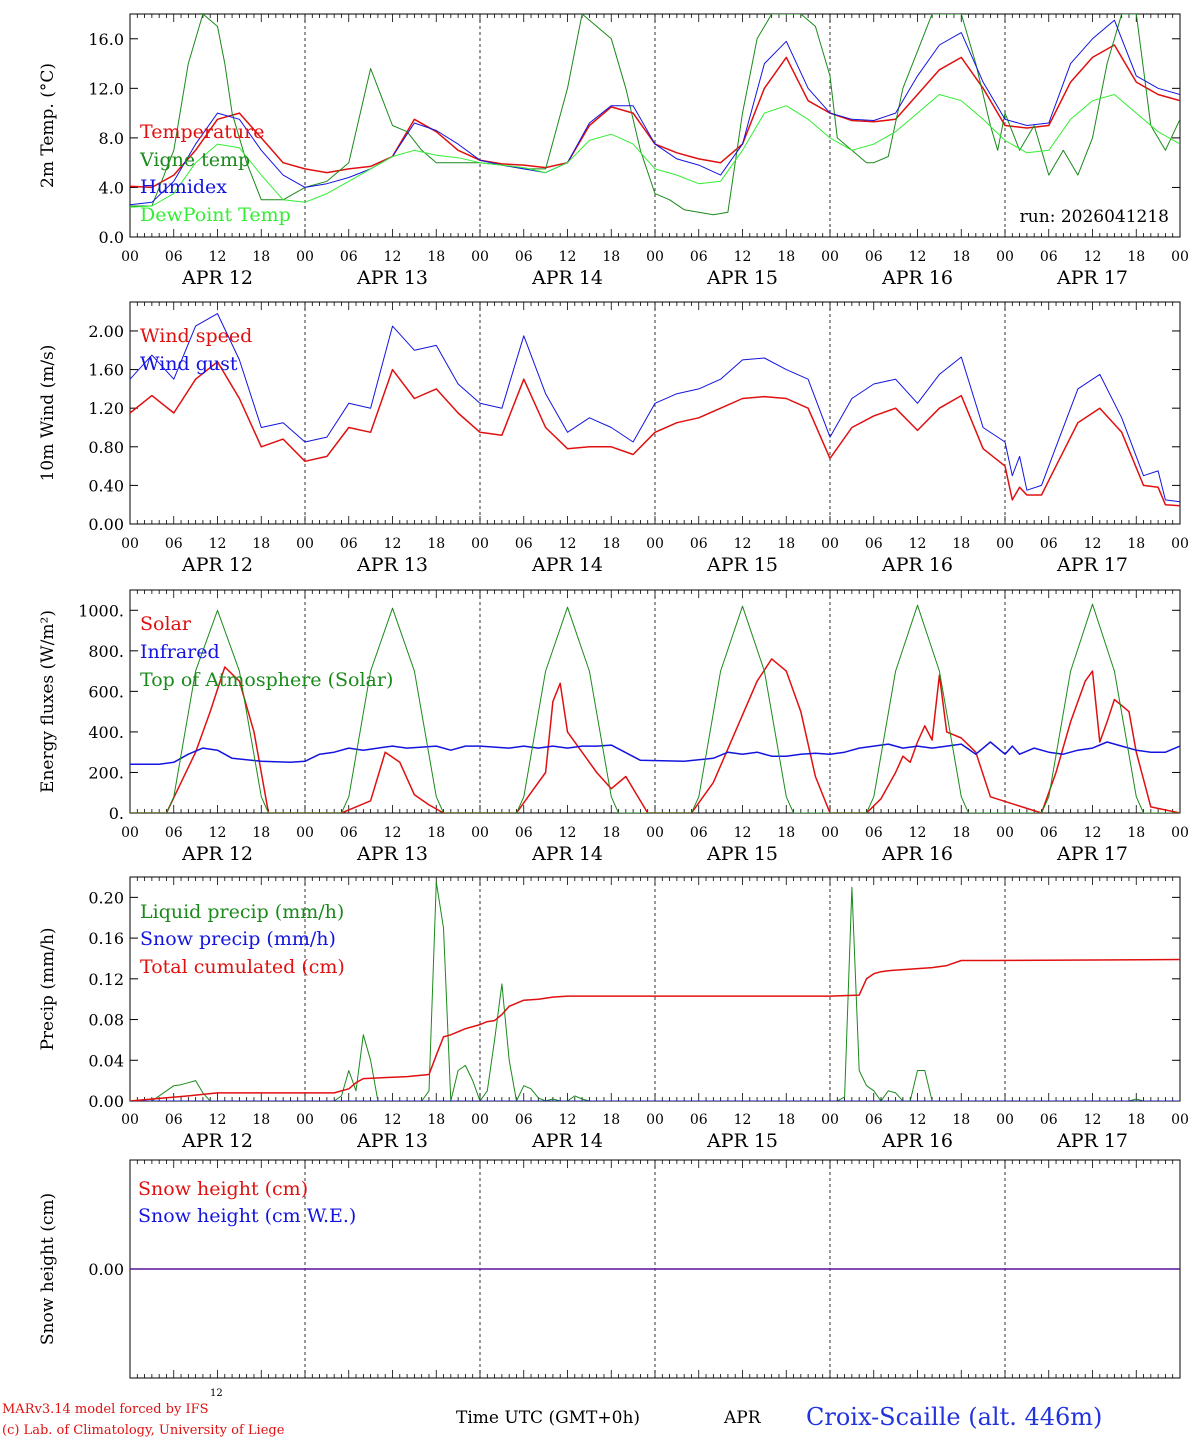 The height and width of the screenshot is (1440, 1194). What do you see at coordinates (183, 187) in the screenshot?
I see `legend-entry: Humidex` at bounding box center [183, 187].